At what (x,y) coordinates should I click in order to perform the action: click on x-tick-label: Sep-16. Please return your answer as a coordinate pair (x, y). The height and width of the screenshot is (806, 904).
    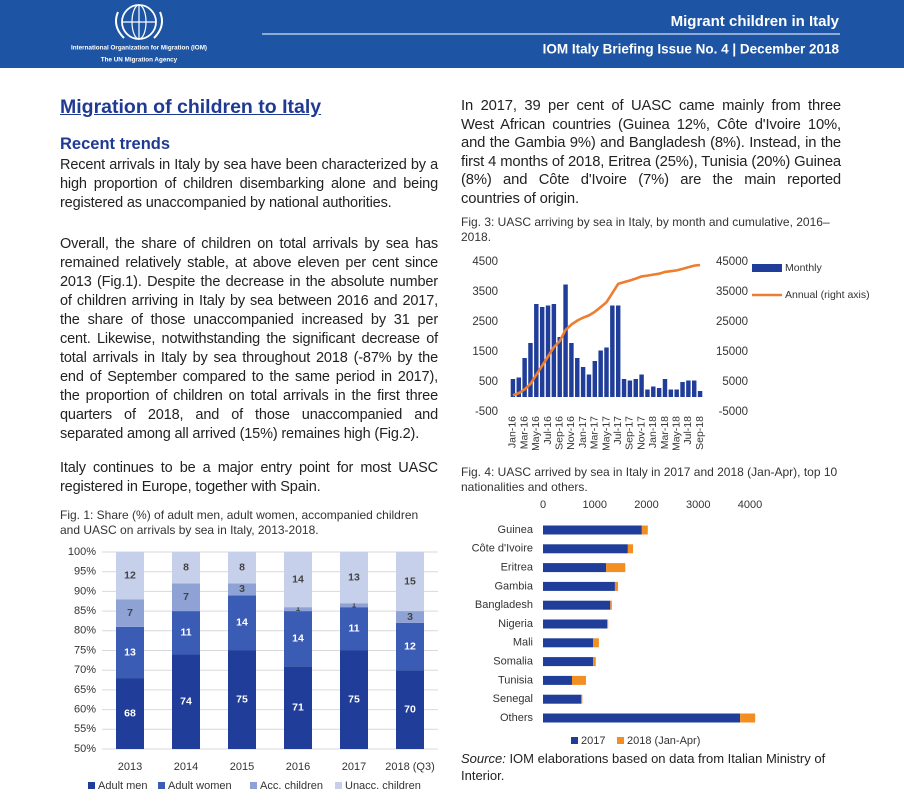
    Looking at the image, I should click on (559, 433).